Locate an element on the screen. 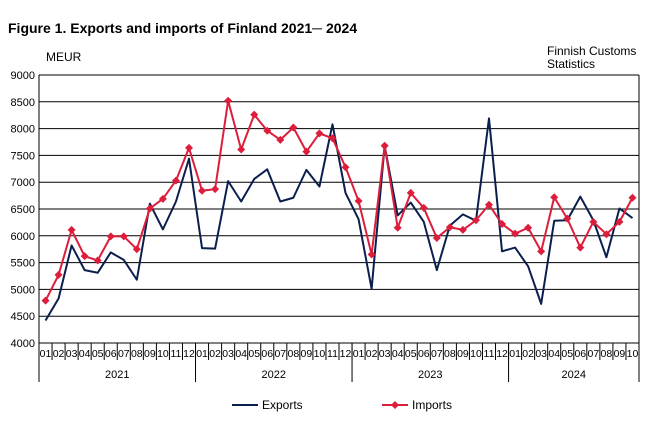 This screenshot has height=432, width=661. year-label: 2022 is located at coordinates (274, 375).